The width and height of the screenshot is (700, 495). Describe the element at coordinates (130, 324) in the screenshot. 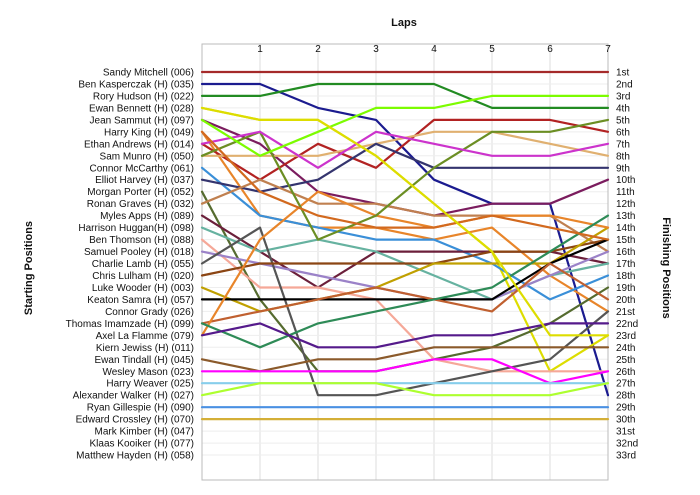

I see `start-position-label: Thomas Imamzade (H) (099)` at that location.